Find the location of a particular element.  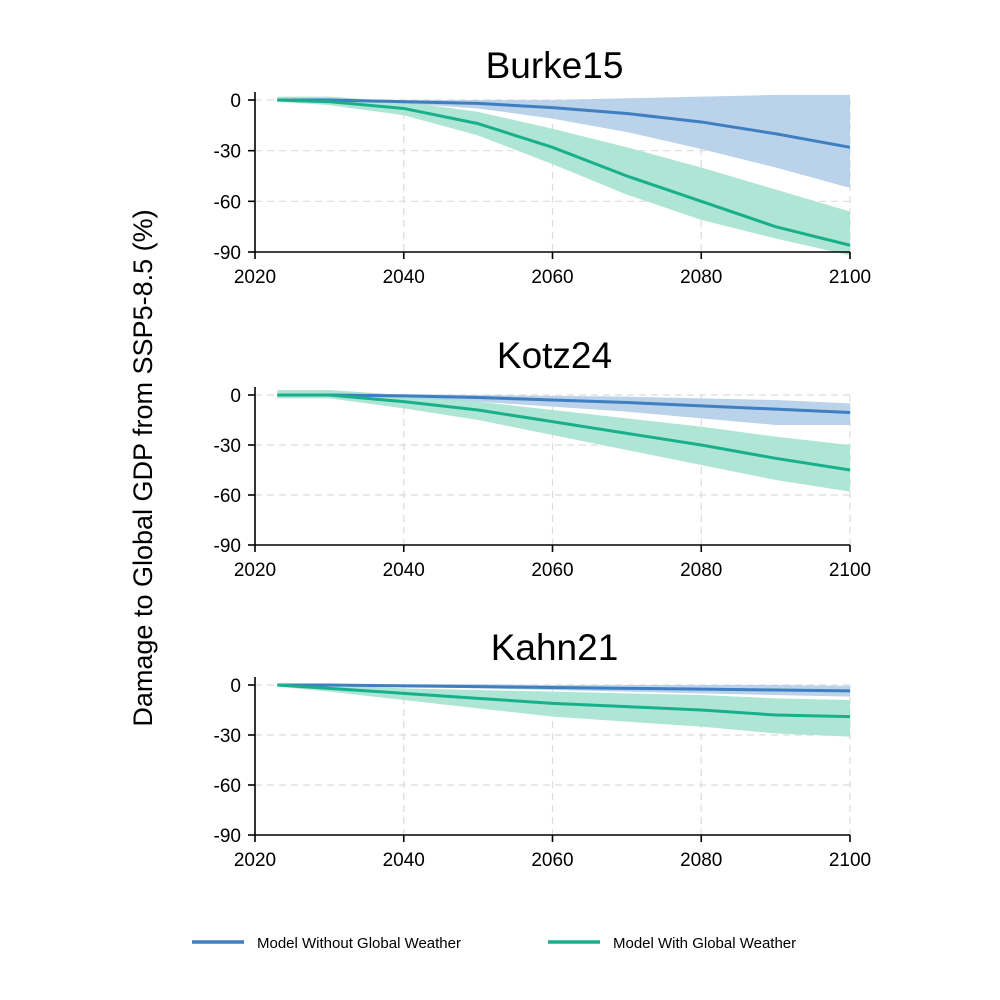

legend-item-model-without-global-weather: Model Without Global Weather is located at coordinates (326, 943).